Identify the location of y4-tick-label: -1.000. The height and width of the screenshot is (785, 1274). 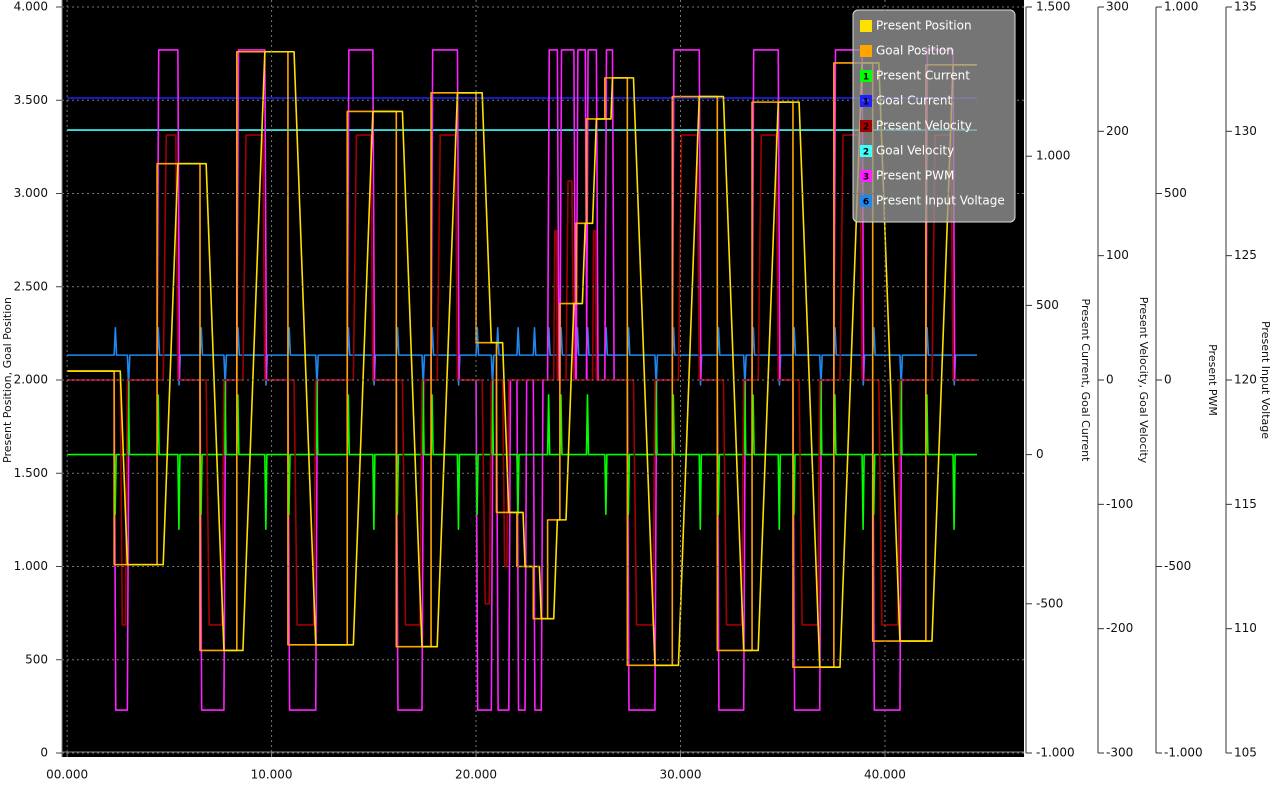
(1183, 753).